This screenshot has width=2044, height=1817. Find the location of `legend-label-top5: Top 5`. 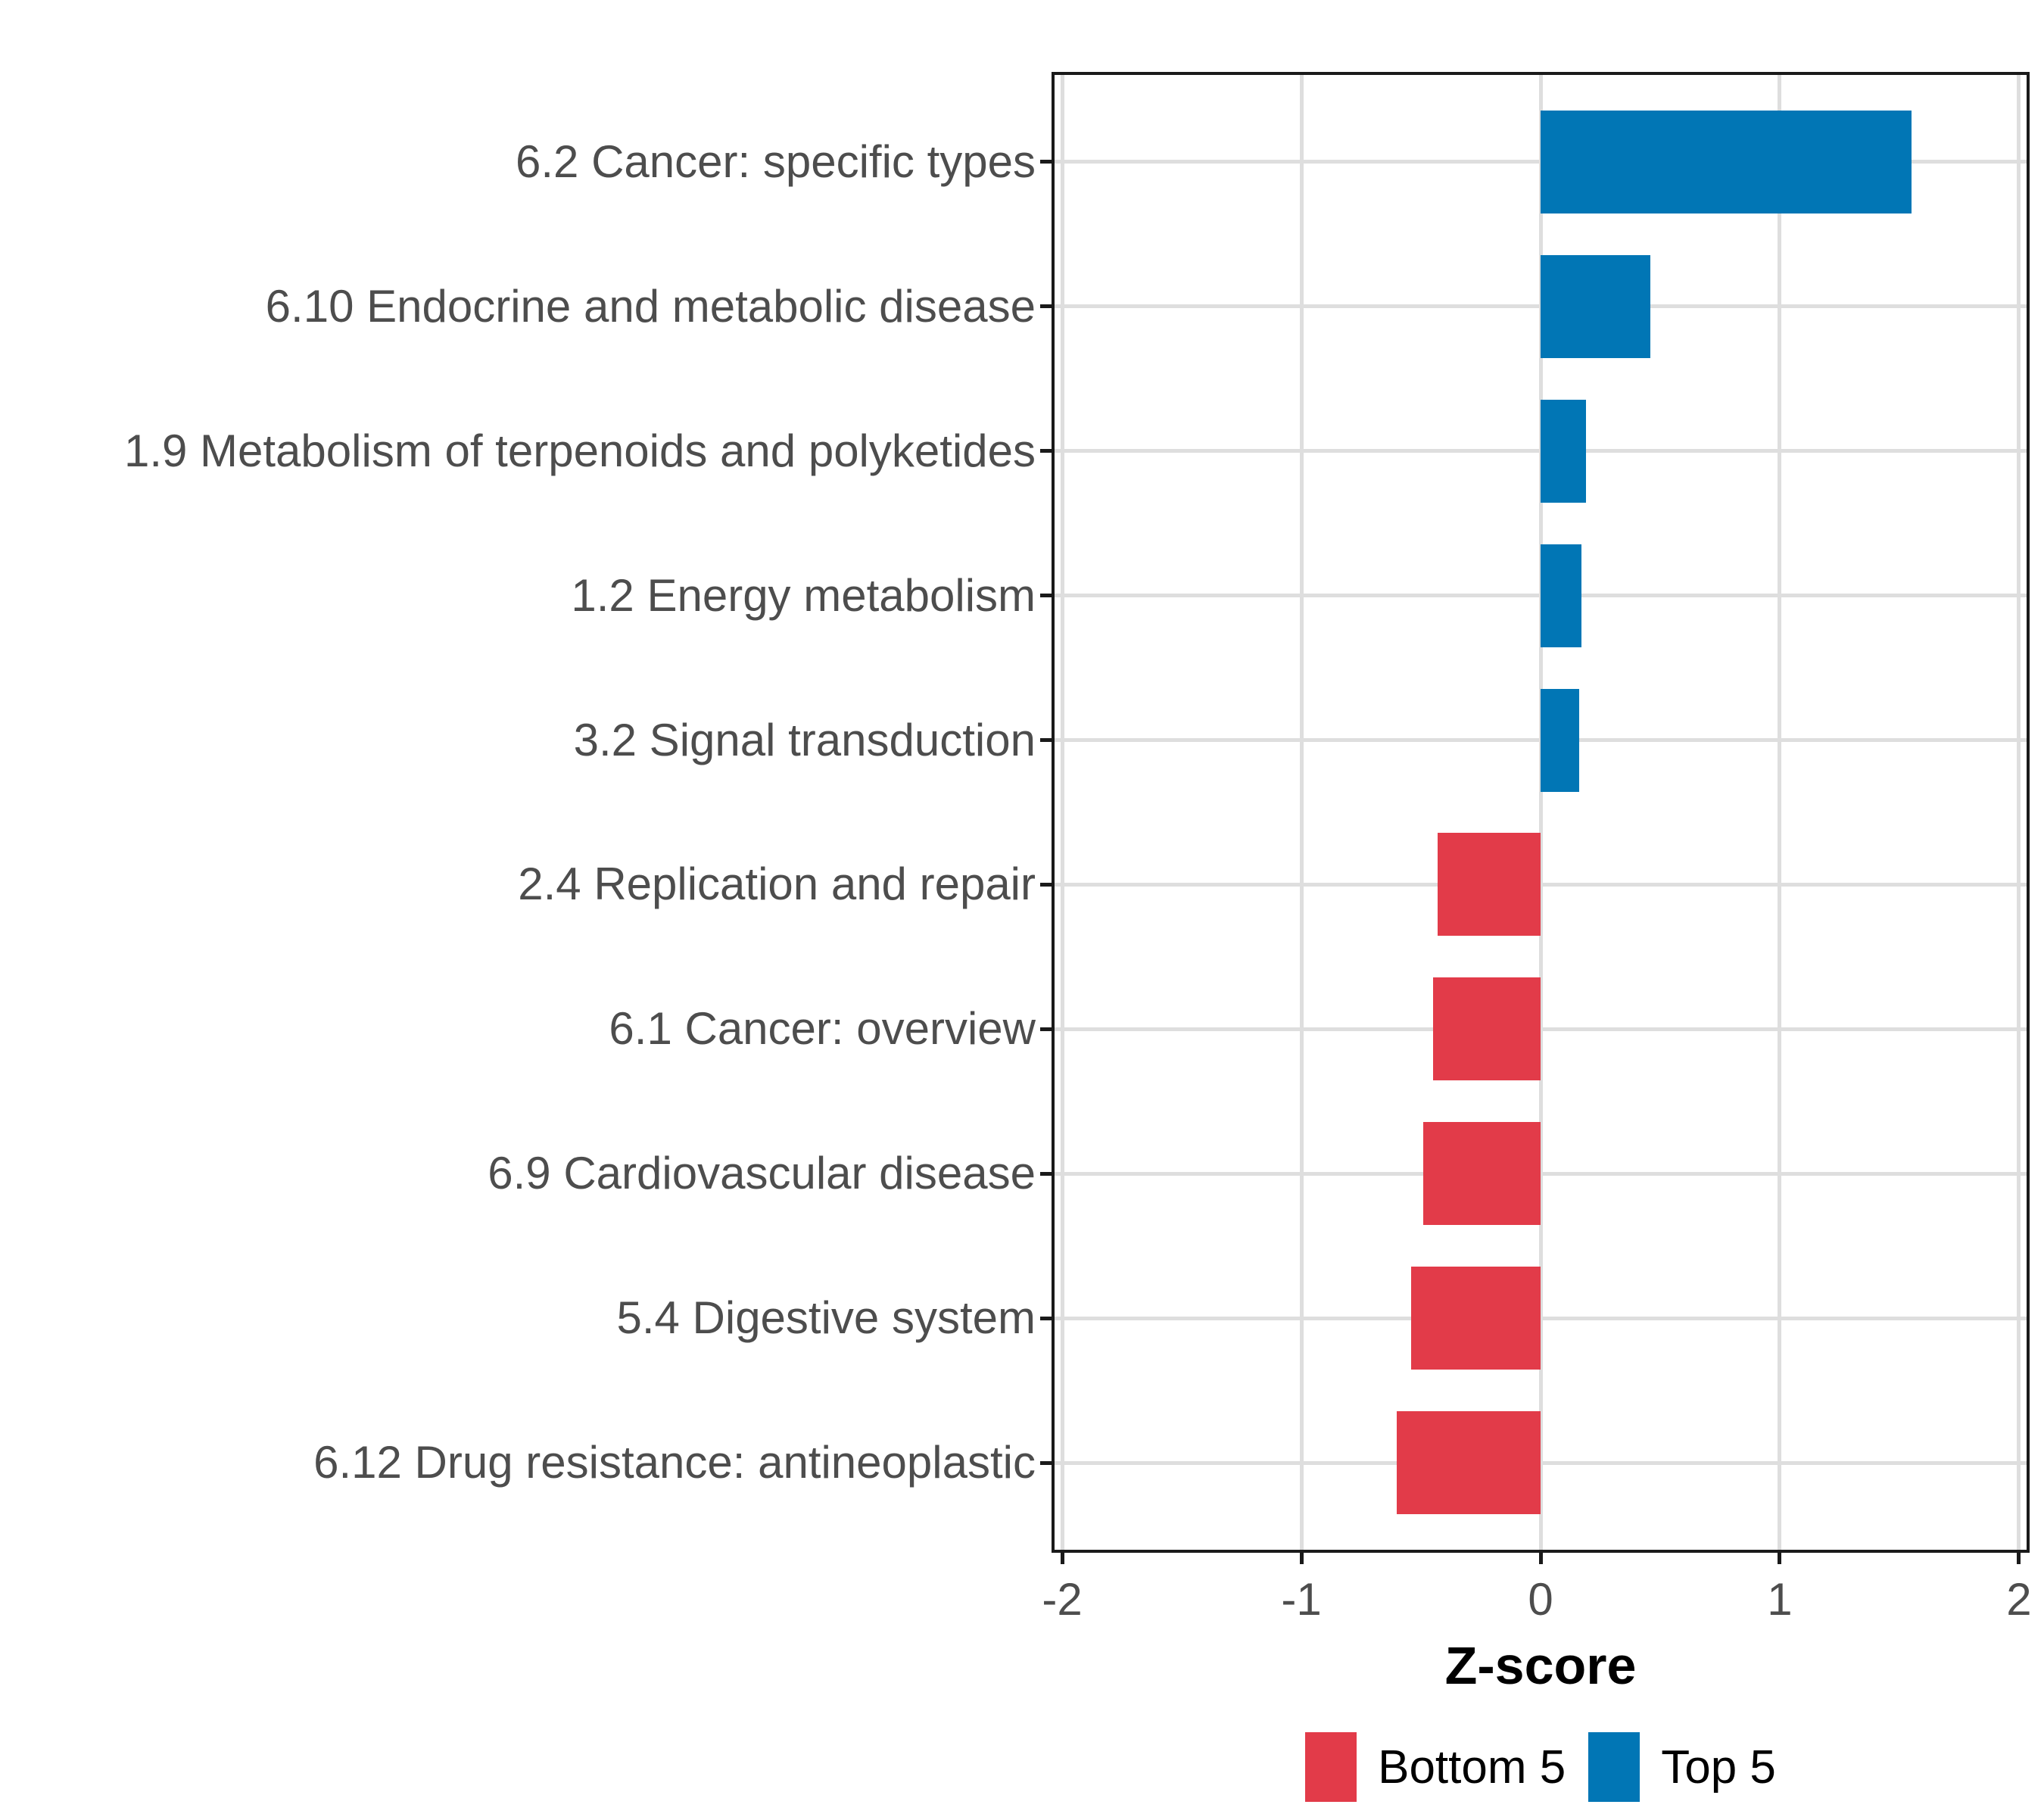

legend-label-top5: Top 5 is located at coordinates (1718, 1767).